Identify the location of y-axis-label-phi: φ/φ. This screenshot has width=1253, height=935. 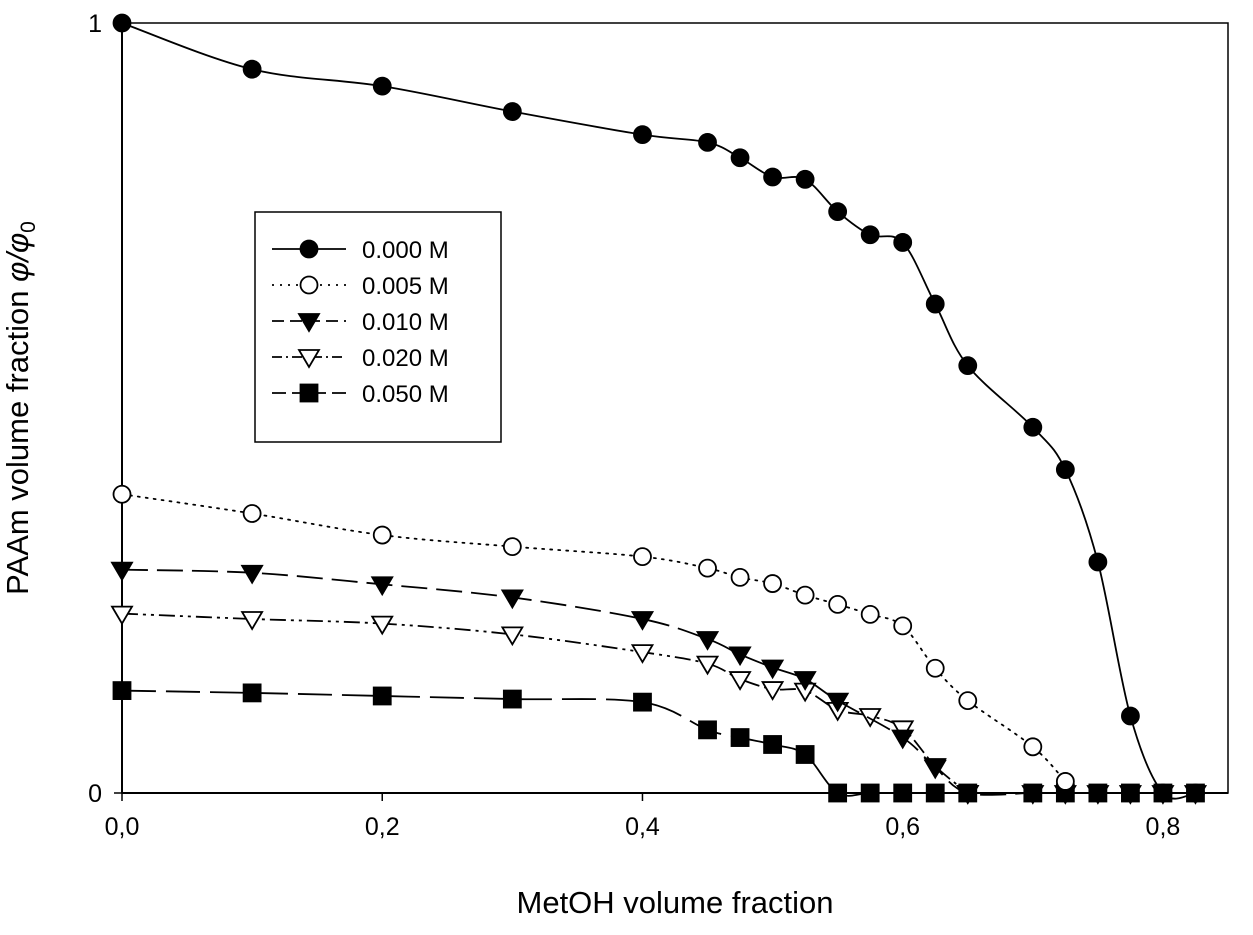
(17, 257).